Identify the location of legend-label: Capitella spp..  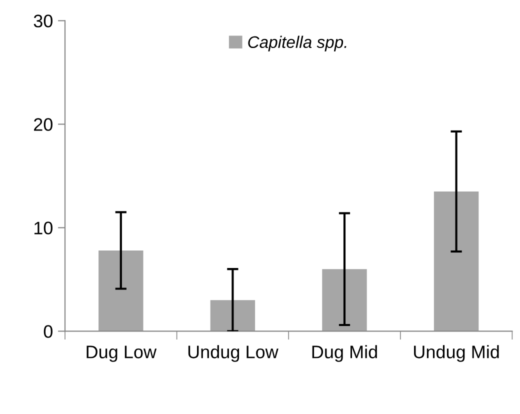
(297, 44).